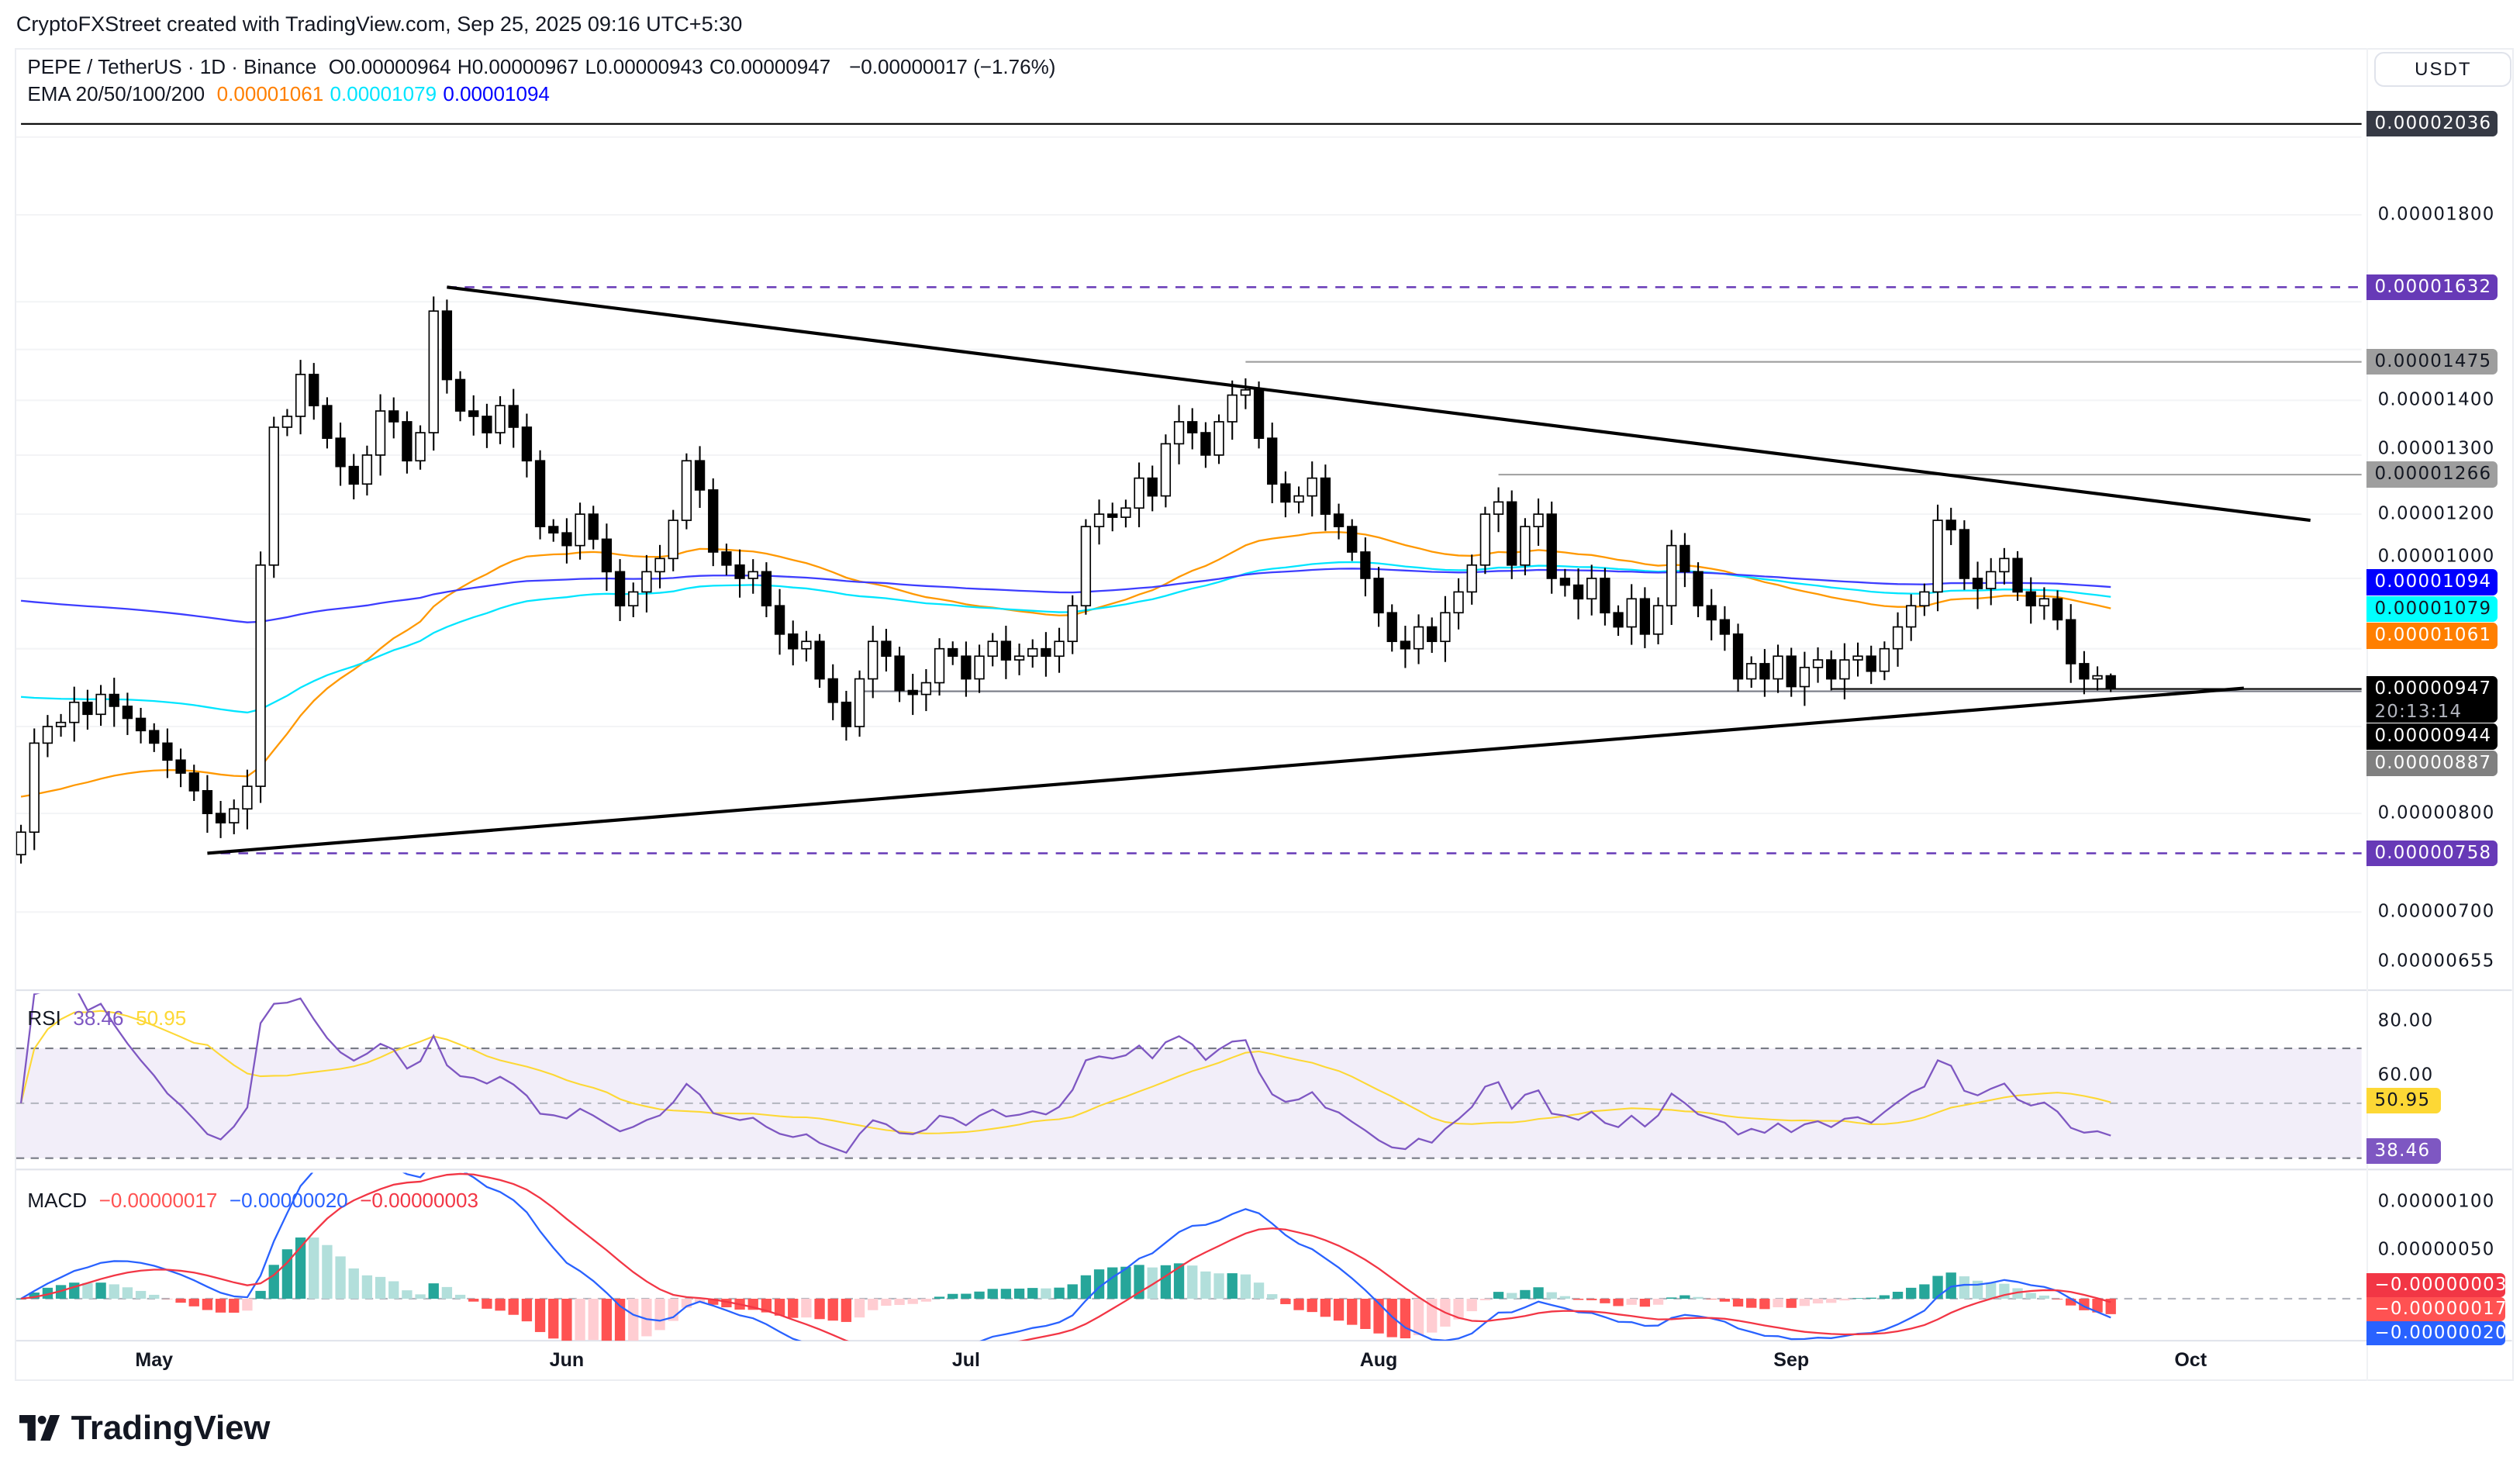 This screenshot has width=2520, height=1467. What do you see at coordinates (2432, 124) in the screenshot?
I see `price-badge: 0.00002036` at bounding box center [2432, 124].